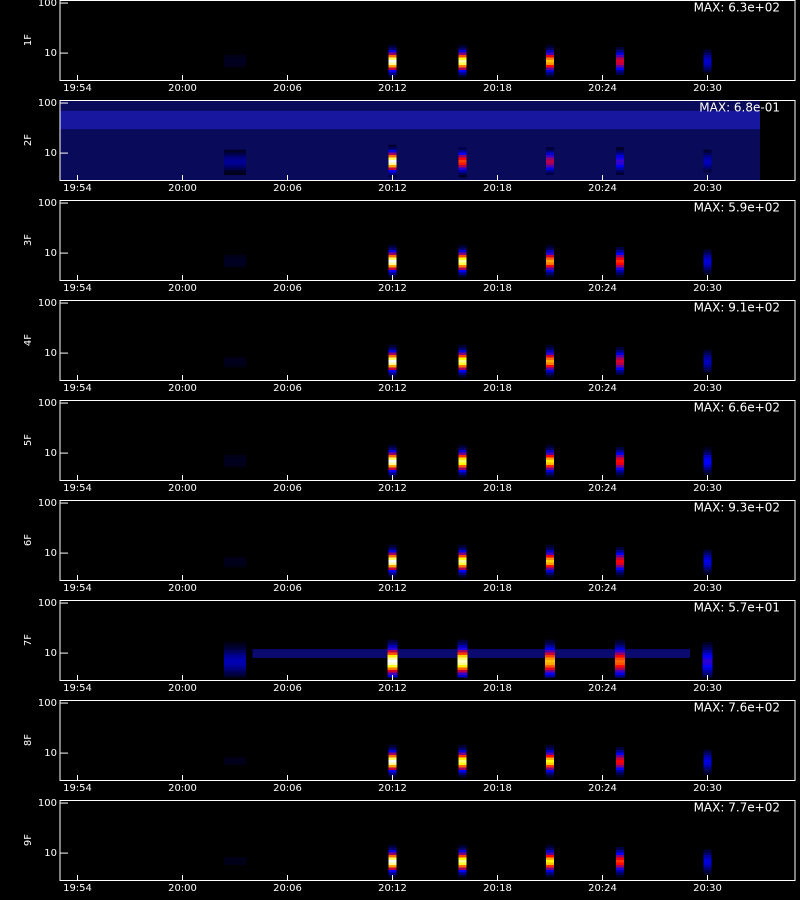 The image size is (800, 900). What do you see at coordinates (77, 488) in the screenshot?
I see `x-tick-label: 19:54` at bounding box center [77, 488].